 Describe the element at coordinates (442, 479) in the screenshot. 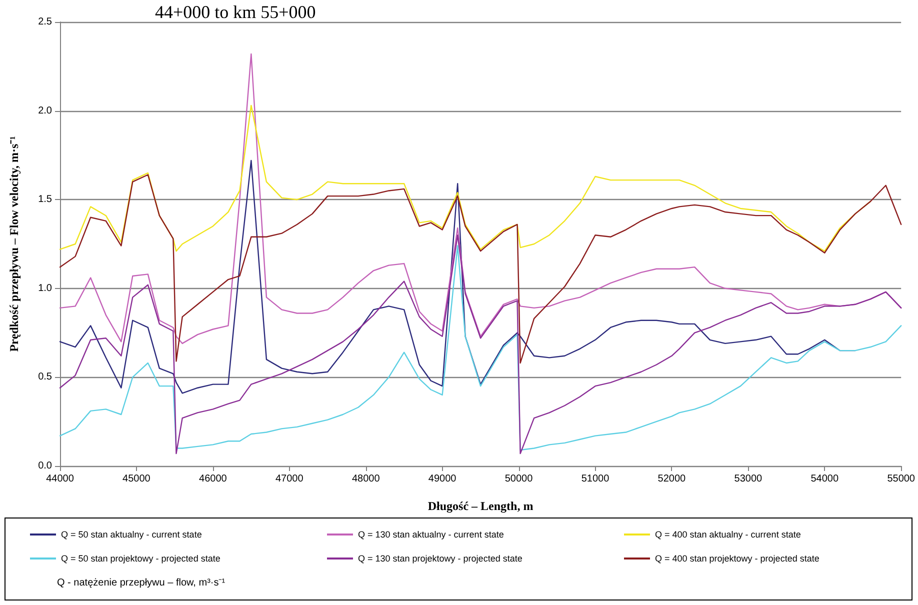

I see `x-tick-label: 49000` at that location.